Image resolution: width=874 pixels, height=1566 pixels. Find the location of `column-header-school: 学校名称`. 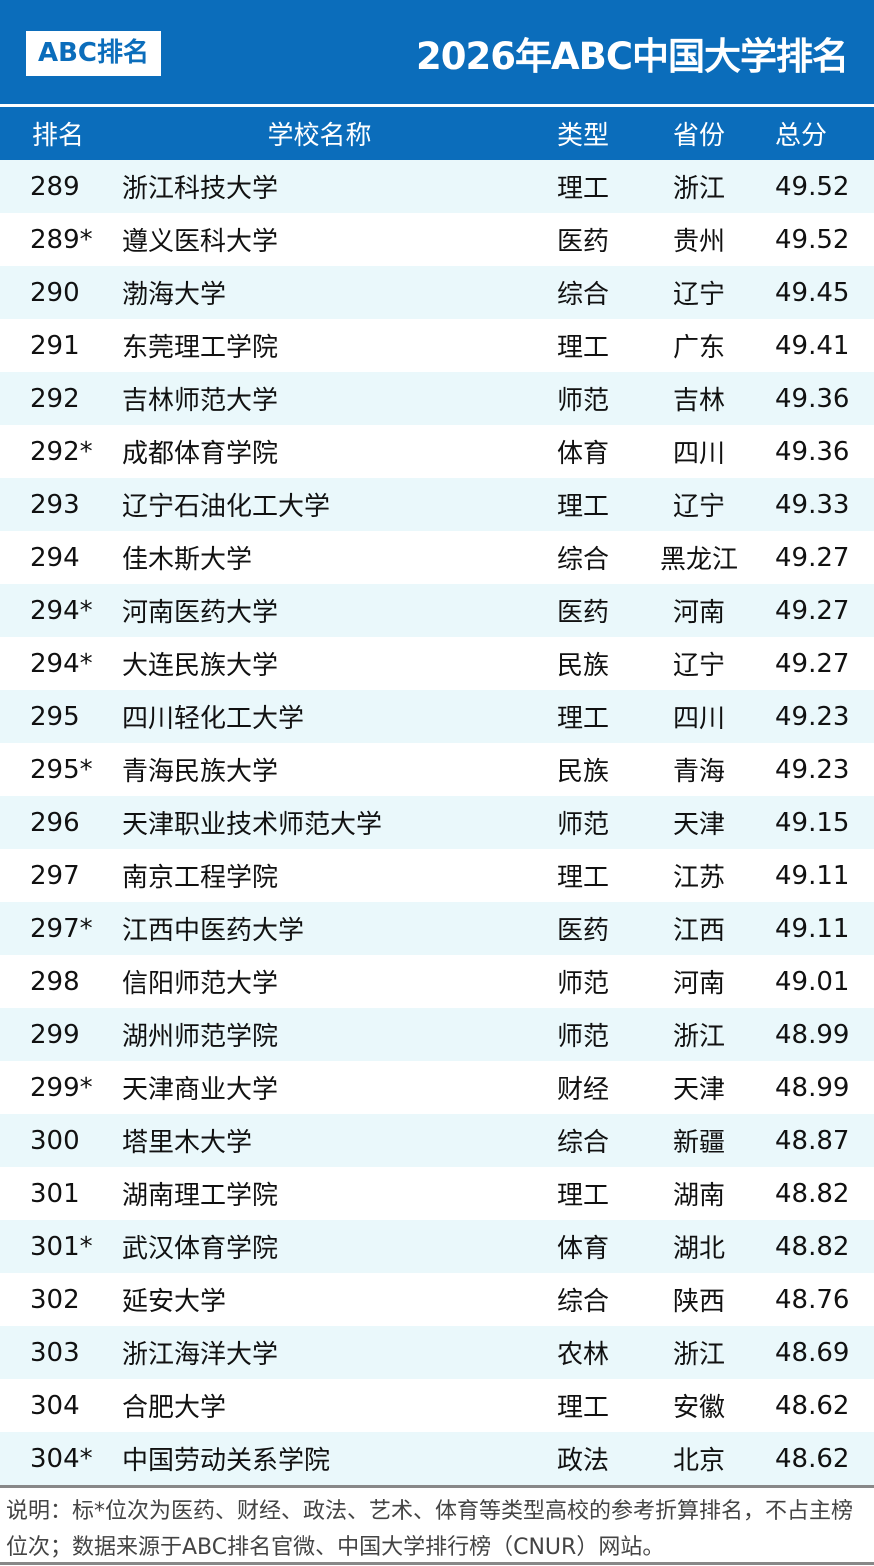

column-header-school: 学校名称 is located at coordinates (319, 136).